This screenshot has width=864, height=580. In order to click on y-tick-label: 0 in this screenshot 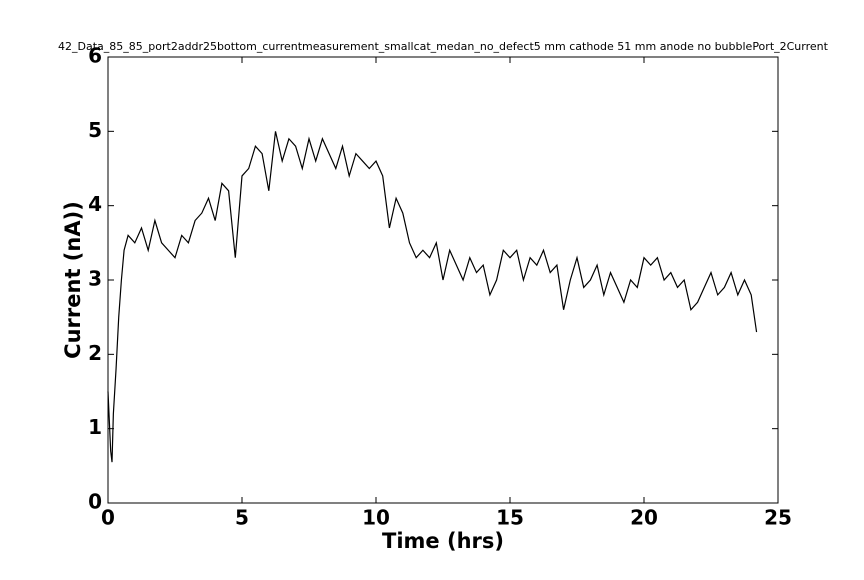, I will do `click(95, 502)`.